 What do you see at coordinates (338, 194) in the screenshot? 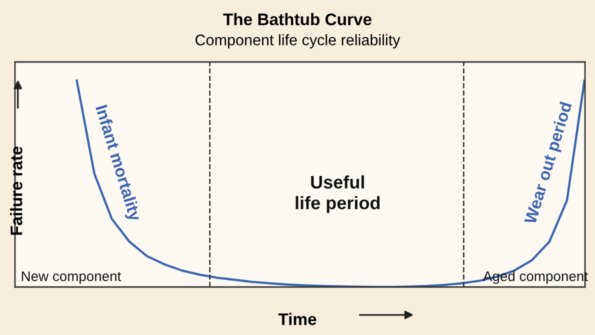
I see `annotation: Useful life period` at bounding box center [338, 194].